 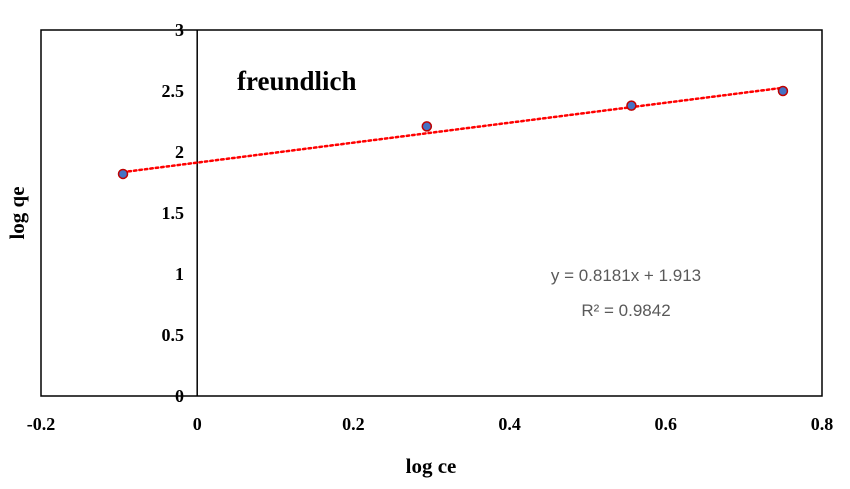 I want to click on y-tick-labels: 0 0.5 1 1.5 2 2.5 3, so click(x=173, y=213).